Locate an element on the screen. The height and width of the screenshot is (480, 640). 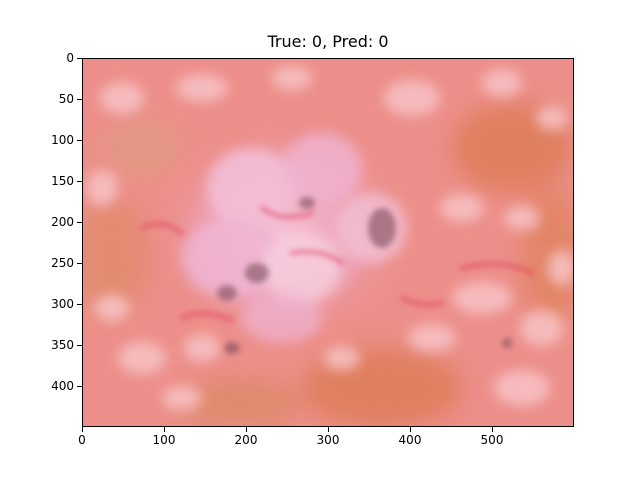
y-tick-label: 400 is located at coordinates (62, 386).